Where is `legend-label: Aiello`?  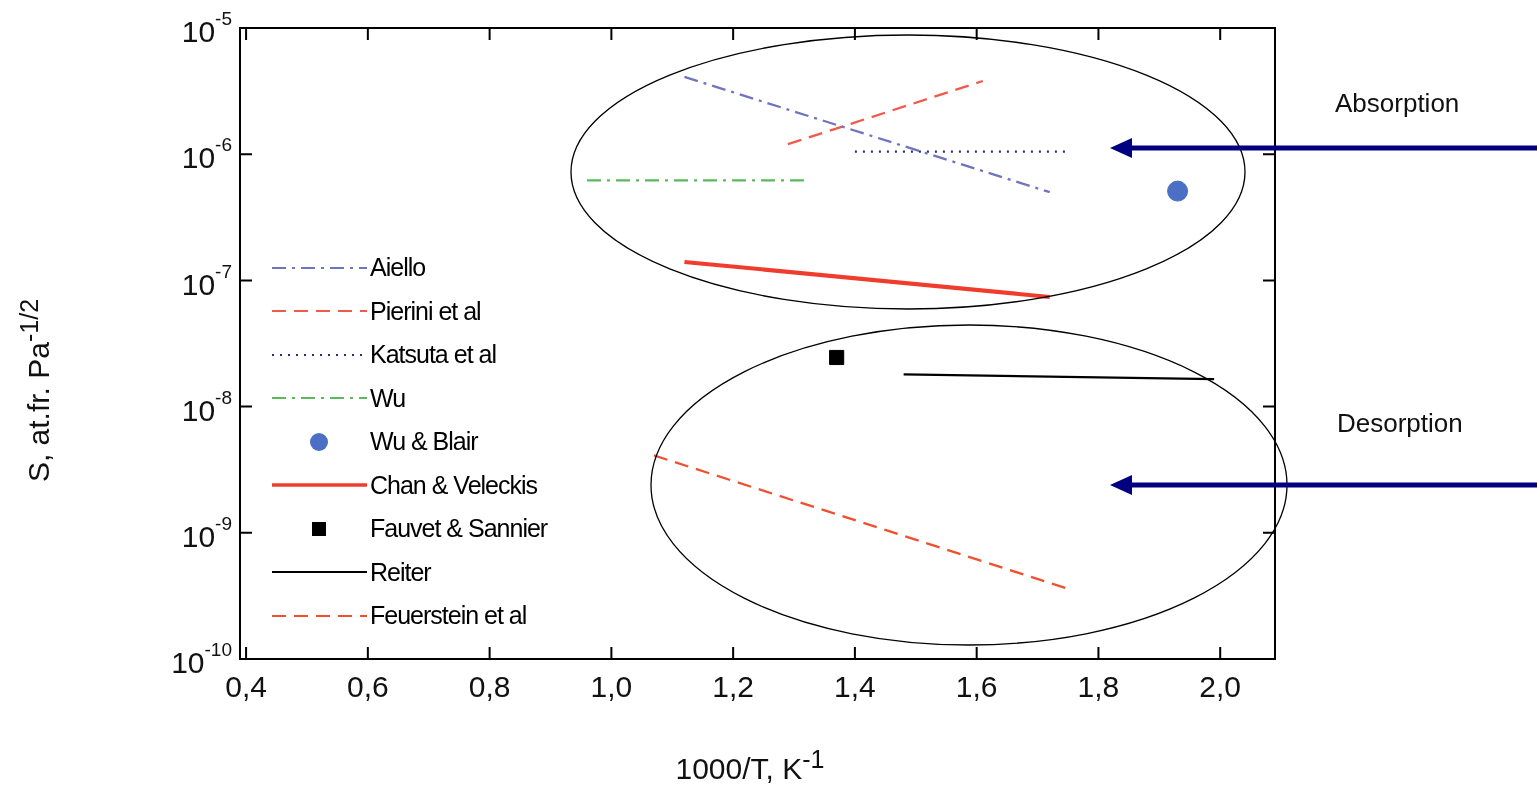 legend-label: Aiello is located at coordinates (398, 268).